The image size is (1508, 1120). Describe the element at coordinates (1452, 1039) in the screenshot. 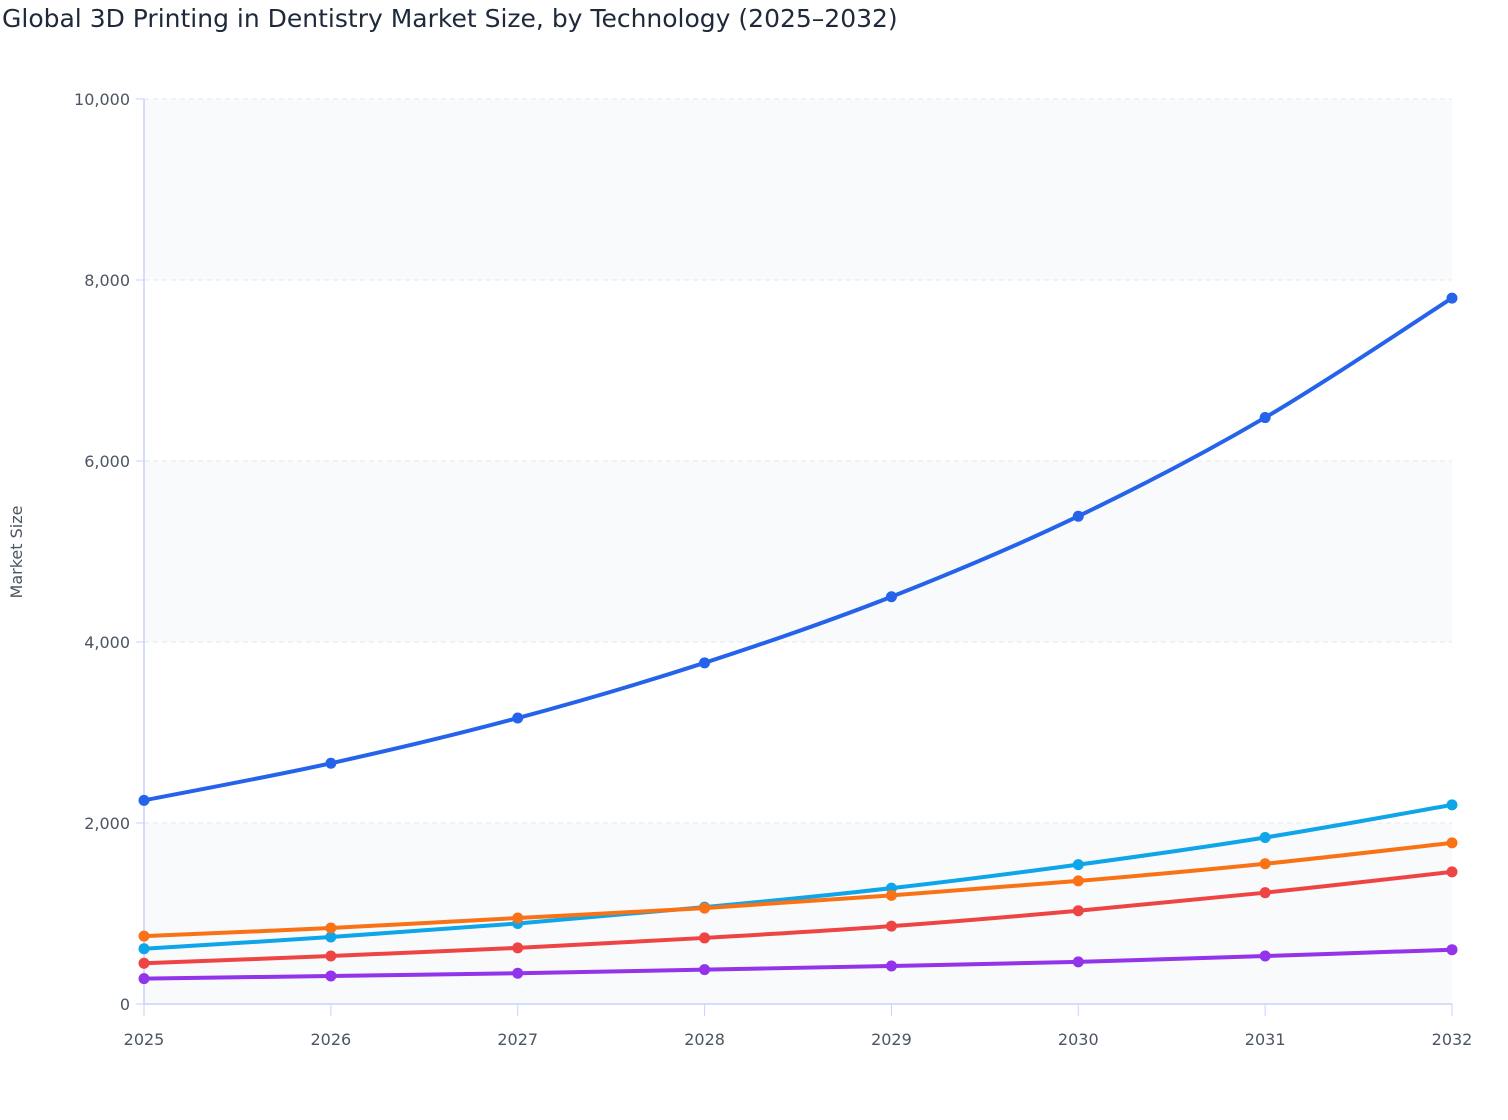

I see `x-tick-label: 2032` at that location.